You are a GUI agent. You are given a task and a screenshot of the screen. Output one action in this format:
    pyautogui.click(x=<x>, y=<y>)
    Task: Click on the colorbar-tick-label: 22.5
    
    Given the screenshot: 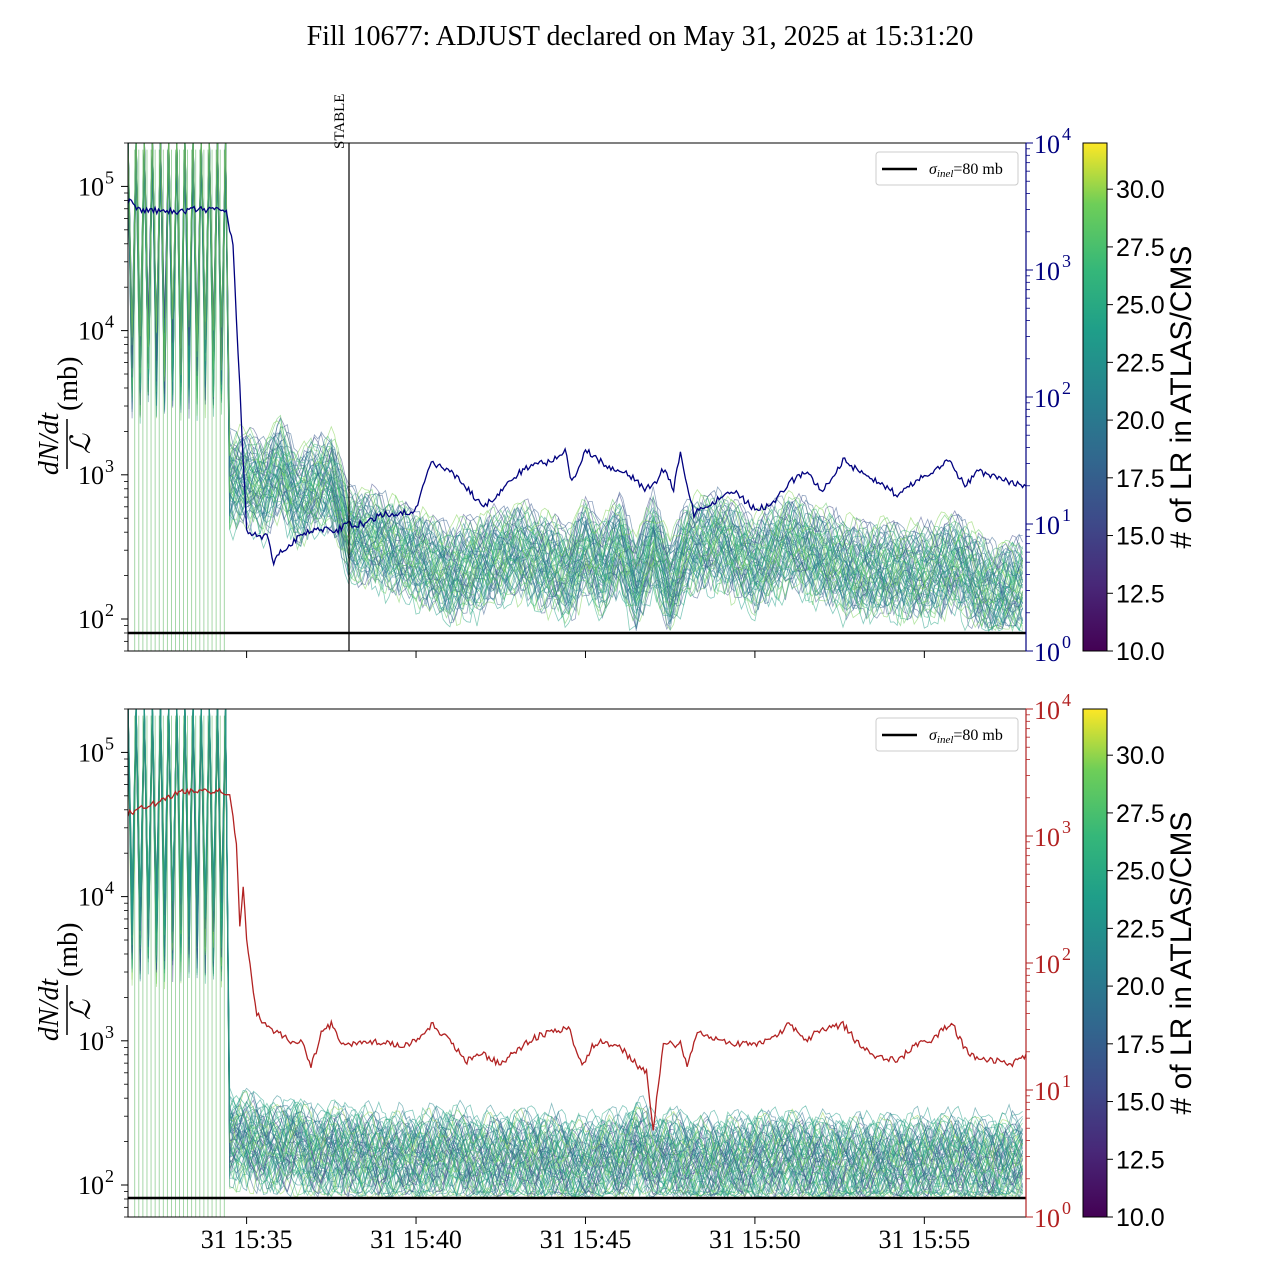 What is the action you would take?
    pyautogui.click(x=1140, y=363)
    